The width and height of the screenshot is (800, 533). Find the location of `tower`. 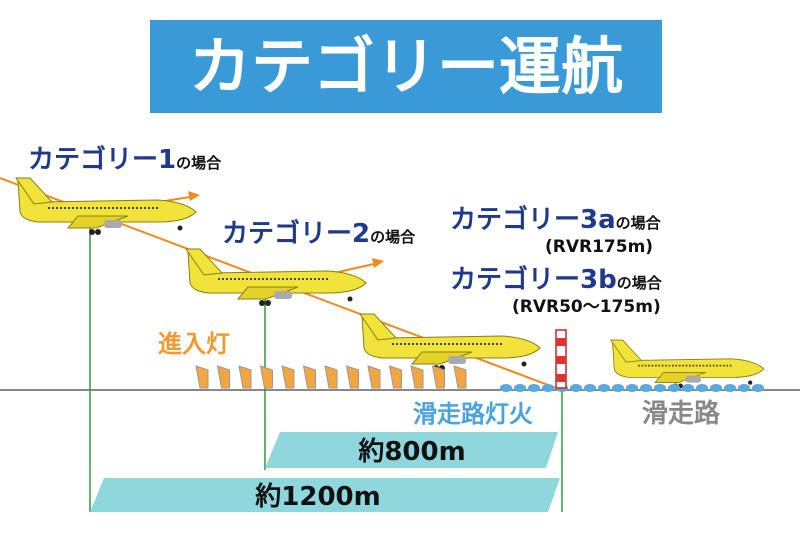

tower is located at coordinates (561, 359).